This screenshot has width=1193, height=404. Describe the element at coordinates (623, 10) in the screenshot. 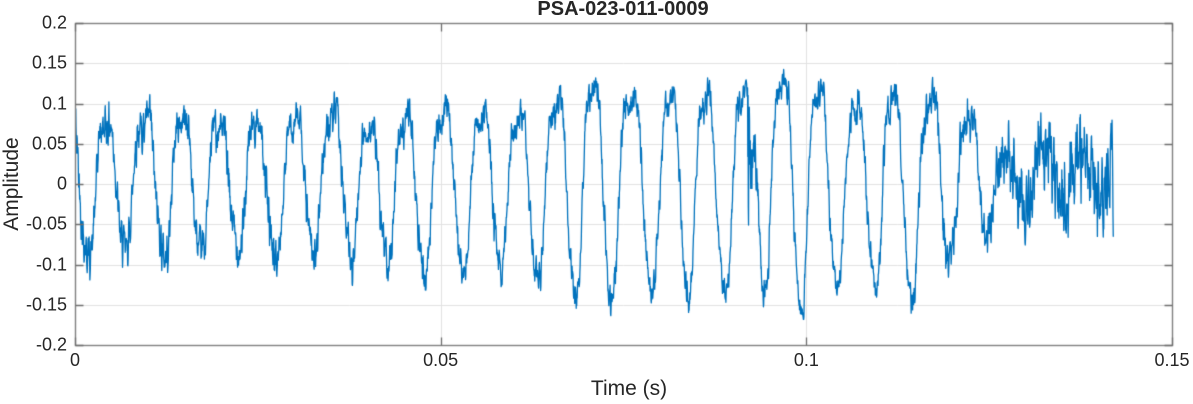

I see `plot-title: PSA-023-011-0009` at that location.